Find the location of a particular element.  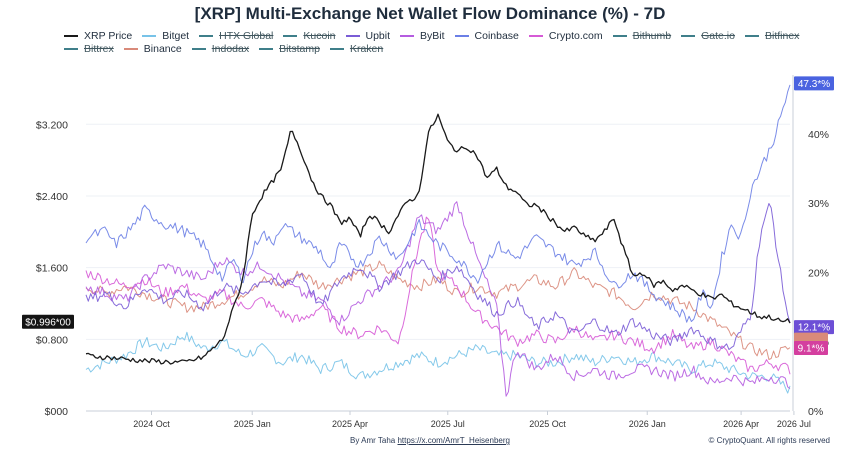

legend-item-bitstamp: Bitstamp is located at coordinates (289, 49).